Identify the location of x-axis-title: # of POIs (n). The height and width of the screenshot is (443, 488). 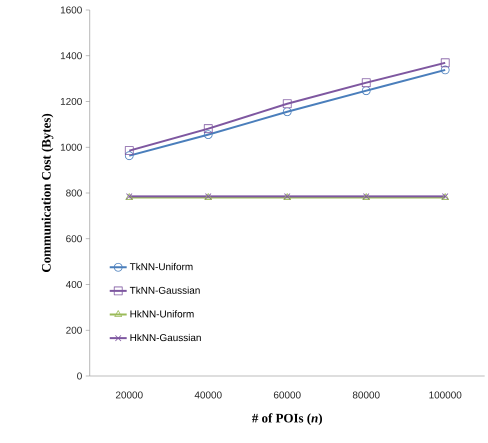
(287, 419).